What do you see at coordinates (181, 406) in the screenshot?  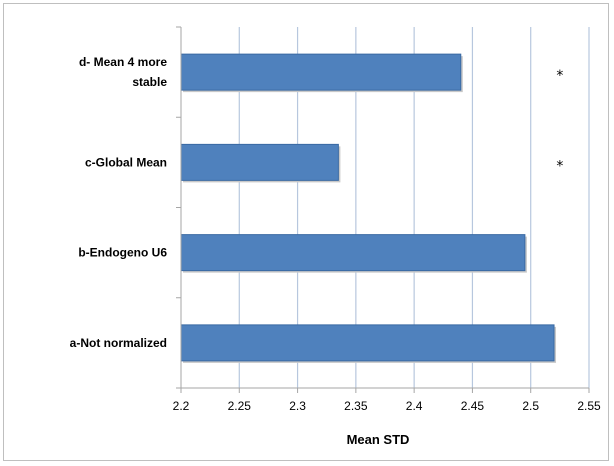 I see `x-tick-label: 2.2` at bounding box center [181, 406].